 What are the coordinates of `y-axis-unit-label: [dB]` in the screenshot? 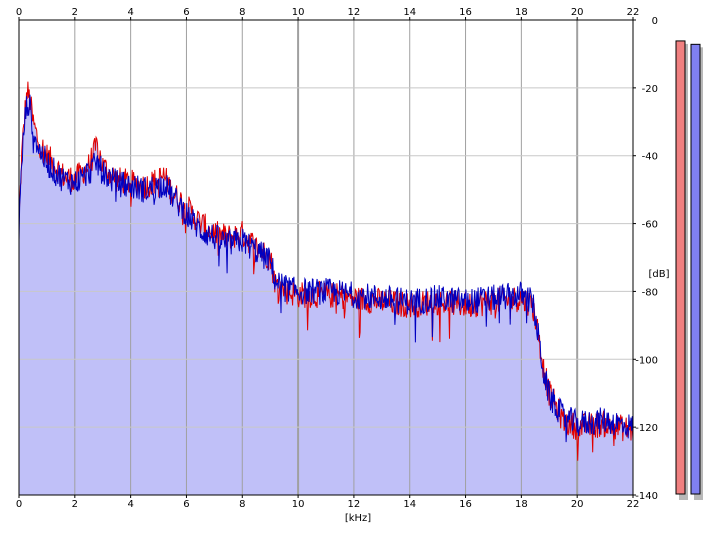 It's located at (658, 274).